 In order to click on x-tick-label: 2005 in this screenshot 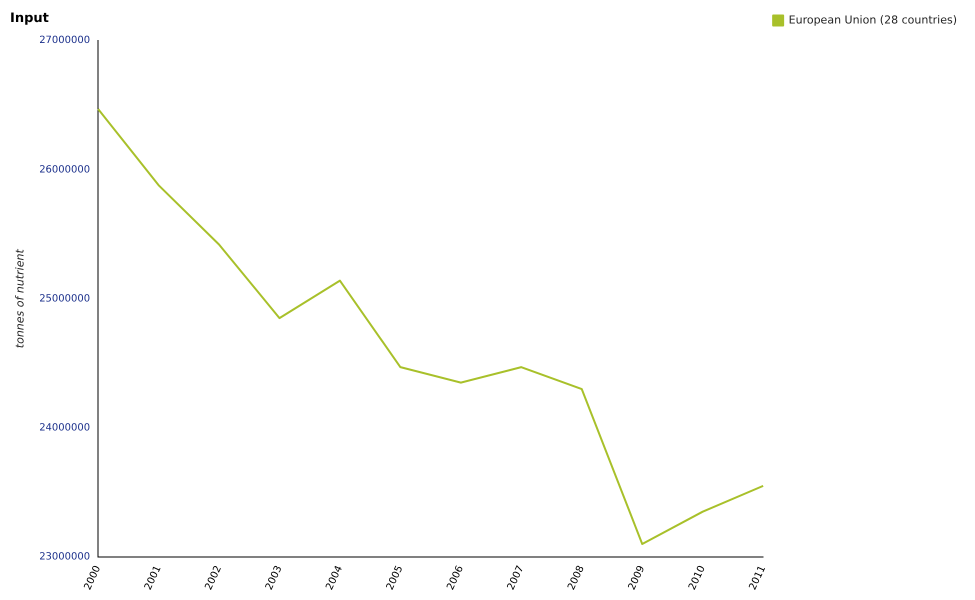, I will do `click(395, 578)`.